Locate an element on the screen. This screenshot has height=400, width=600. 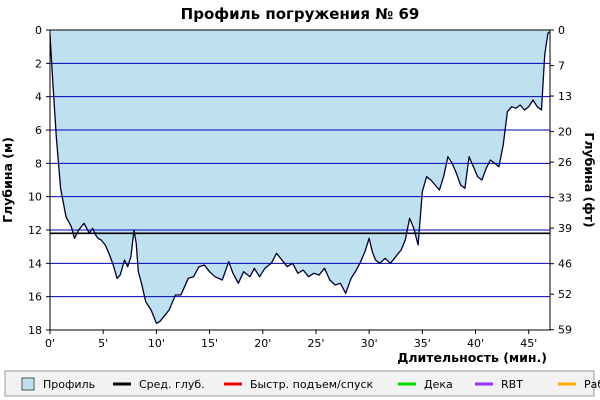
x-tick-label: 0' is located at coordinates (50, 343).